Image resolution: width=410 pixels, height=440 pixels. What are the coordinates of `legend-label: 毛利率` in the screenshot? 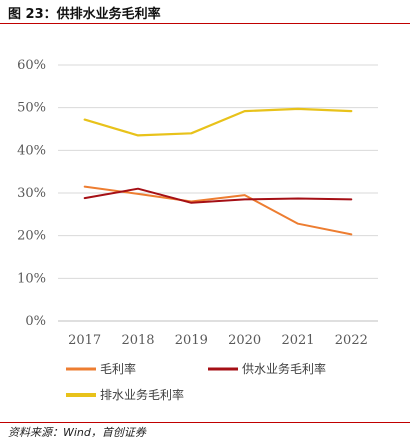 It's located at (118, 368).